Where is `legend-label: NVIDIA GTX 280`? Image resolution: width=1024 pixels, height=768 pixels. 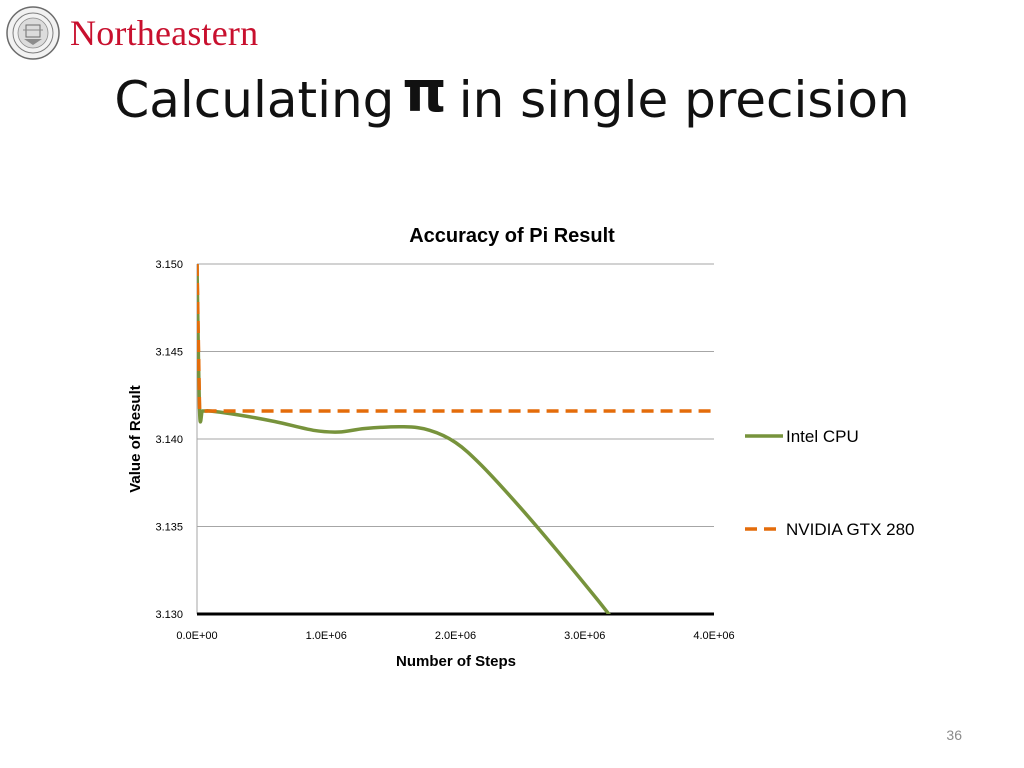 legend-label: NVIDIA GTX 280 is located at coordinates (850, 529).